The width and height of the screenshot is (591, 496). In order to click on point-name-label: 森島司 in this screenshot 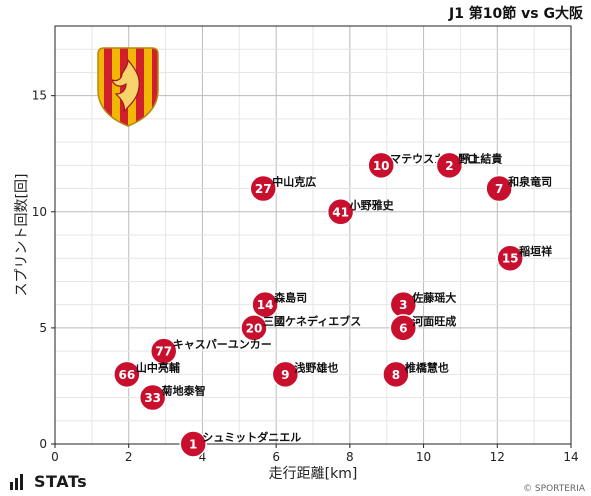, I will do `click(290, 298)`.